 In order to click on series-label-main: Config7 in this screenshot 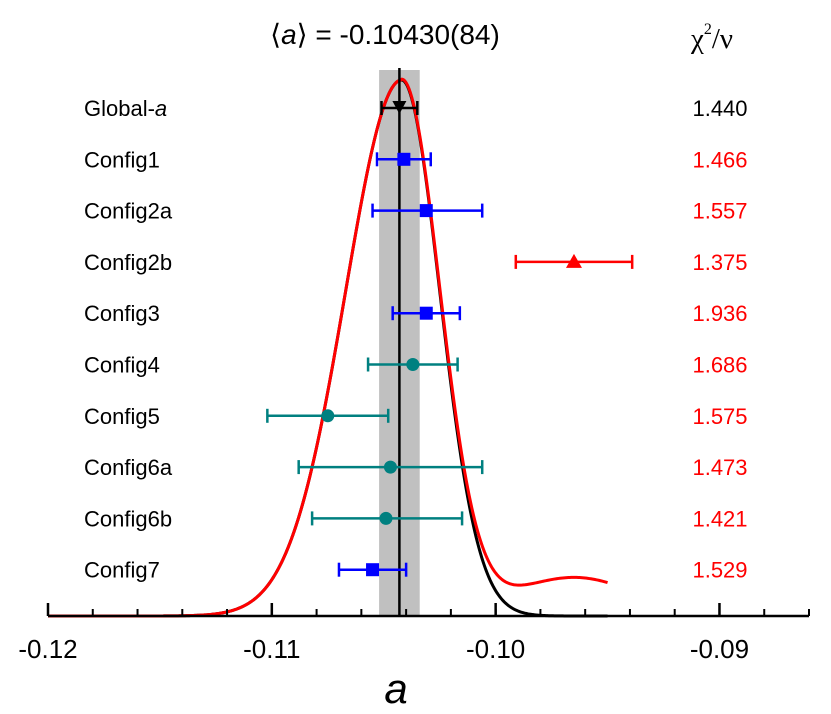, I will do `click(122, 570)`.